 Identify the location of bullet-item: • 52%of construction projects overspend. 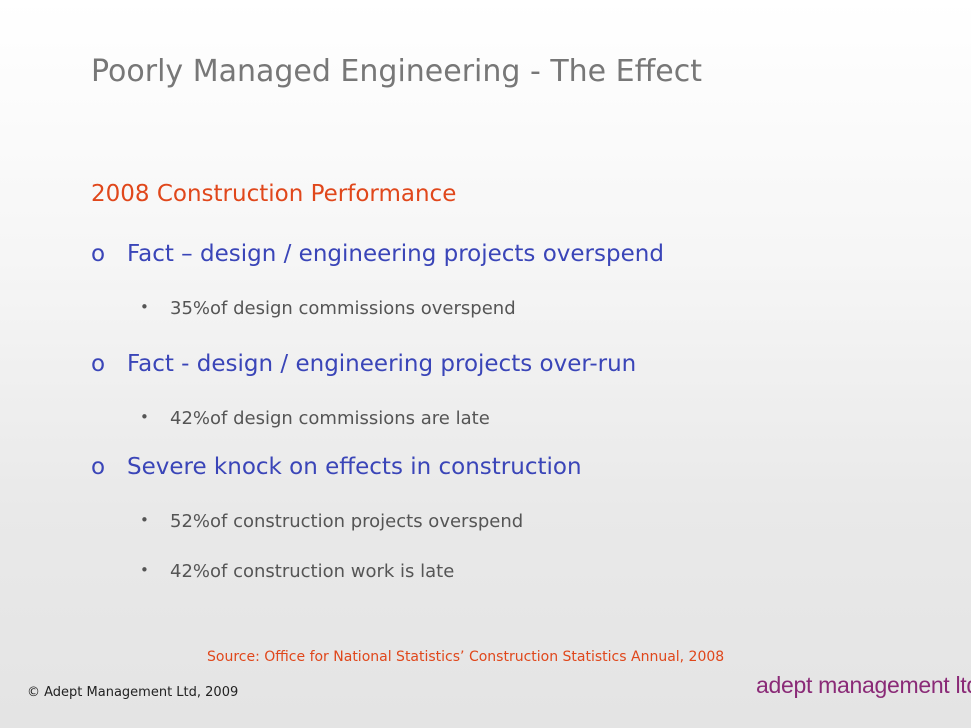
(331, 521).